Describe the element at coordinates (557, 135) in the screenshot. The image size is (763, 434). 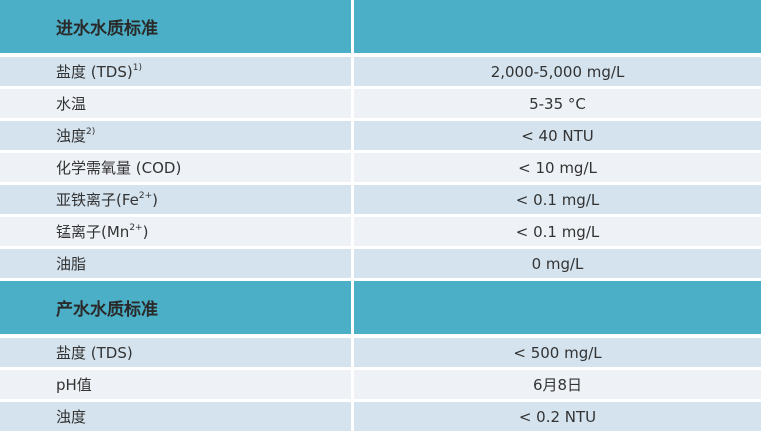
I see `value-cell: < 40 NTU` at that location.